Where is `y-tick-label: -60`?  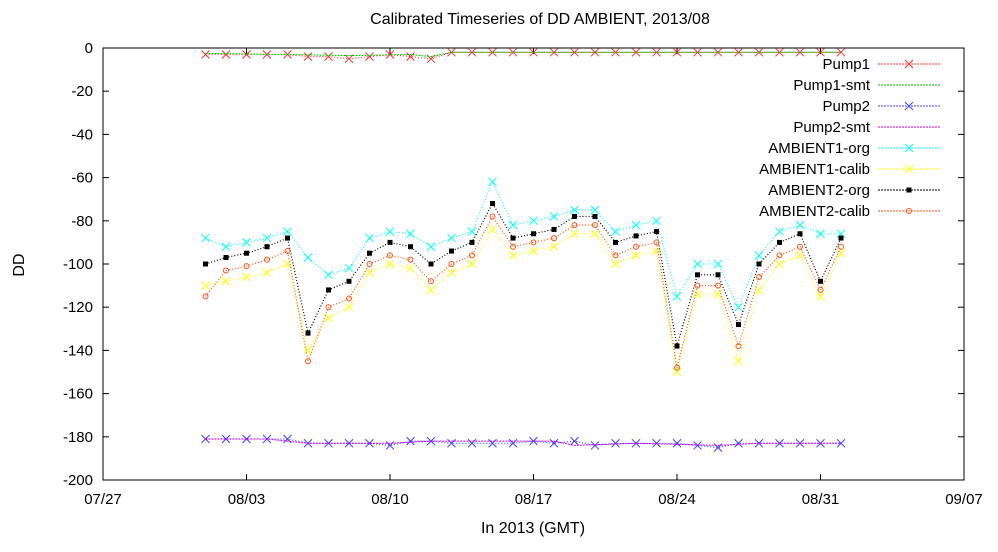
y-tick-label: -60 is located at coordinates (82, 178).